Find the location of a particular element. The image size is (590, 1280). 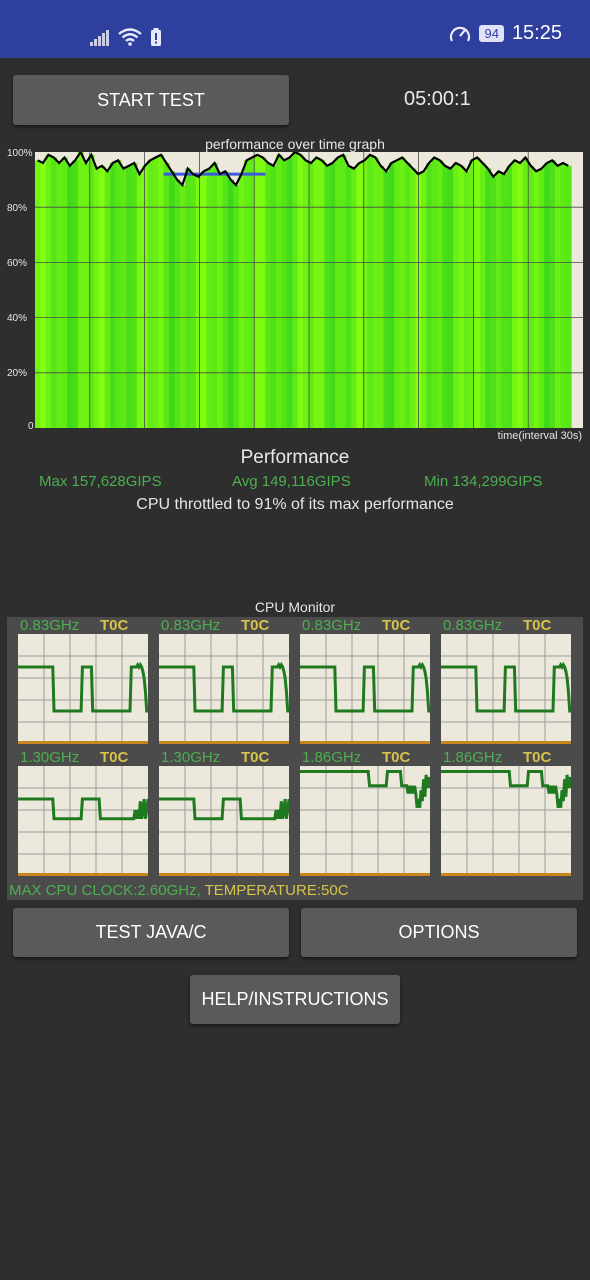

y-tick-0: 0 is located at coordinates (31, 426).